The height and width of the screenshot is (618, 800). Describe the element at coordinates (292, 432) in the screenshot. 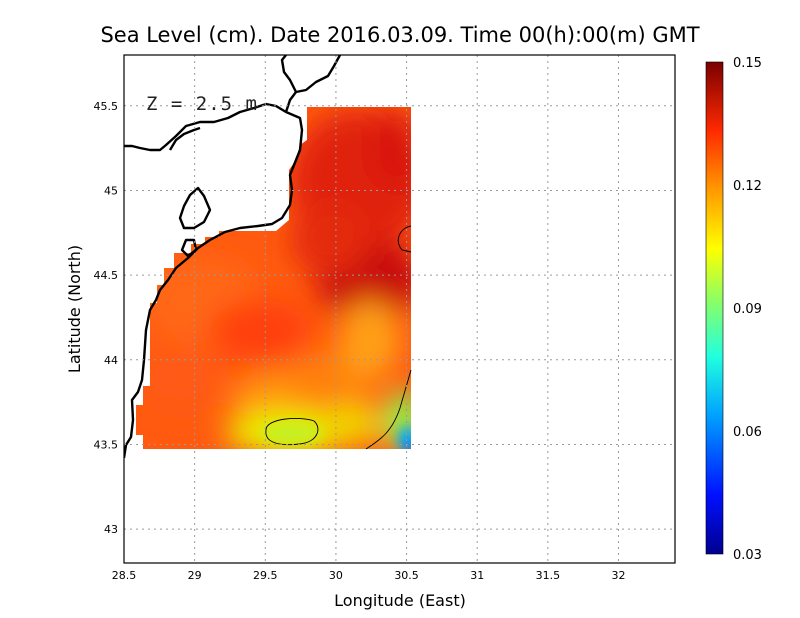

I see `contour-south-center` at that location.